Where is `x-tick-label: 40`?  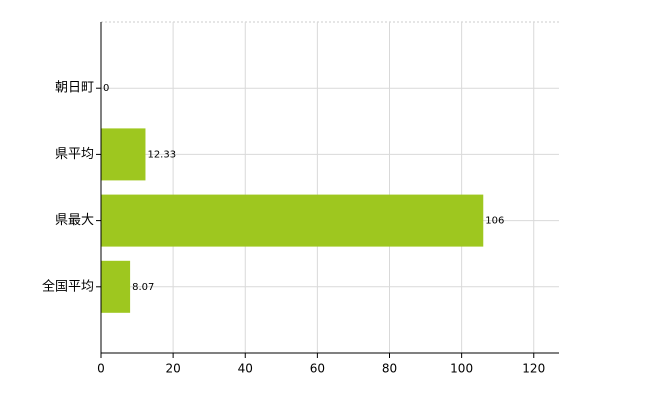
x-tick-label: 40 is located at coordinates (245, 369).